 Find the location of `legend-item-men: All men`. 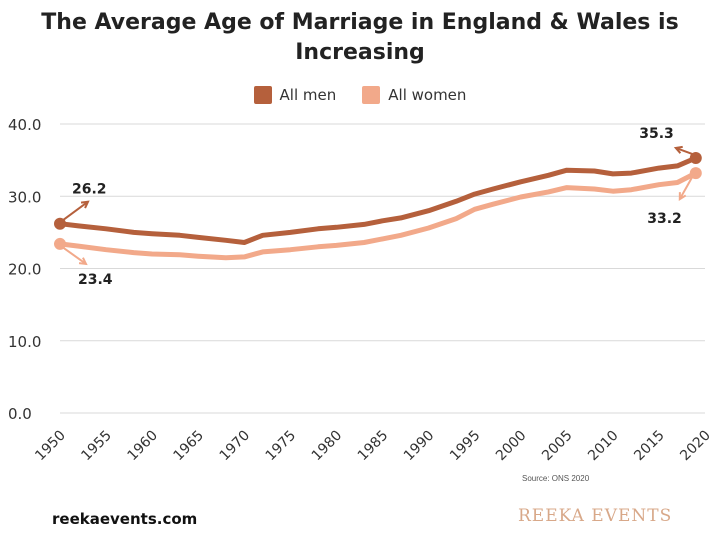

legend-item-men: All men is located at coordinates (295, 95).